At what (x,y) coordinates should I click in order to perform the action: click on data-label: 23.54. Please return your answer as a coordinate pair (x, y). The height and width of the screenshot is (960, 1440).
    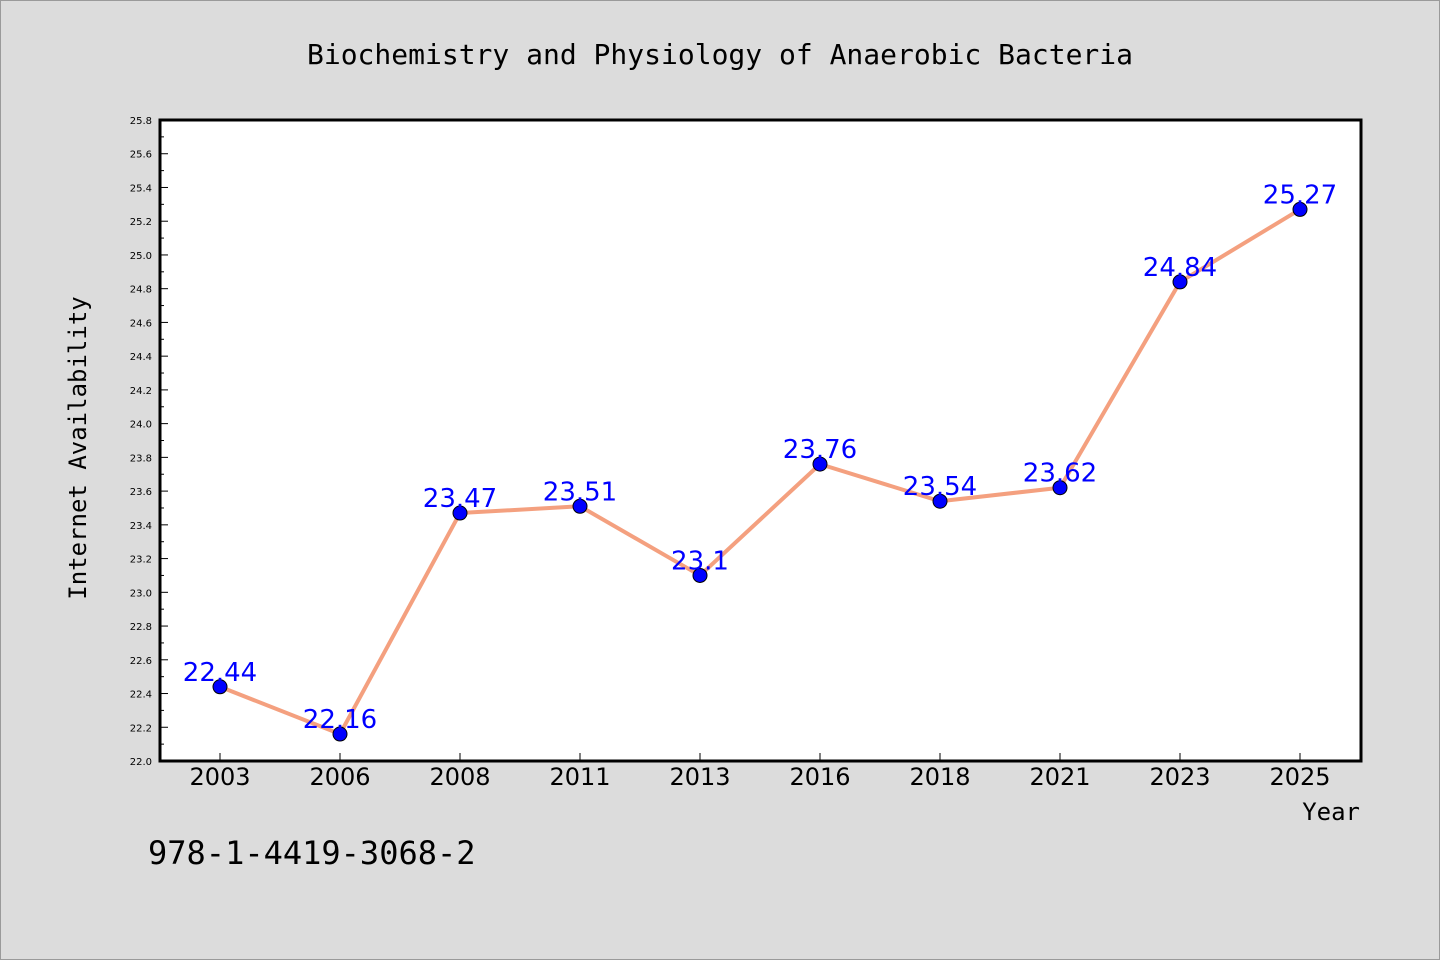
    Looking at the image, I should click on (940, 487).